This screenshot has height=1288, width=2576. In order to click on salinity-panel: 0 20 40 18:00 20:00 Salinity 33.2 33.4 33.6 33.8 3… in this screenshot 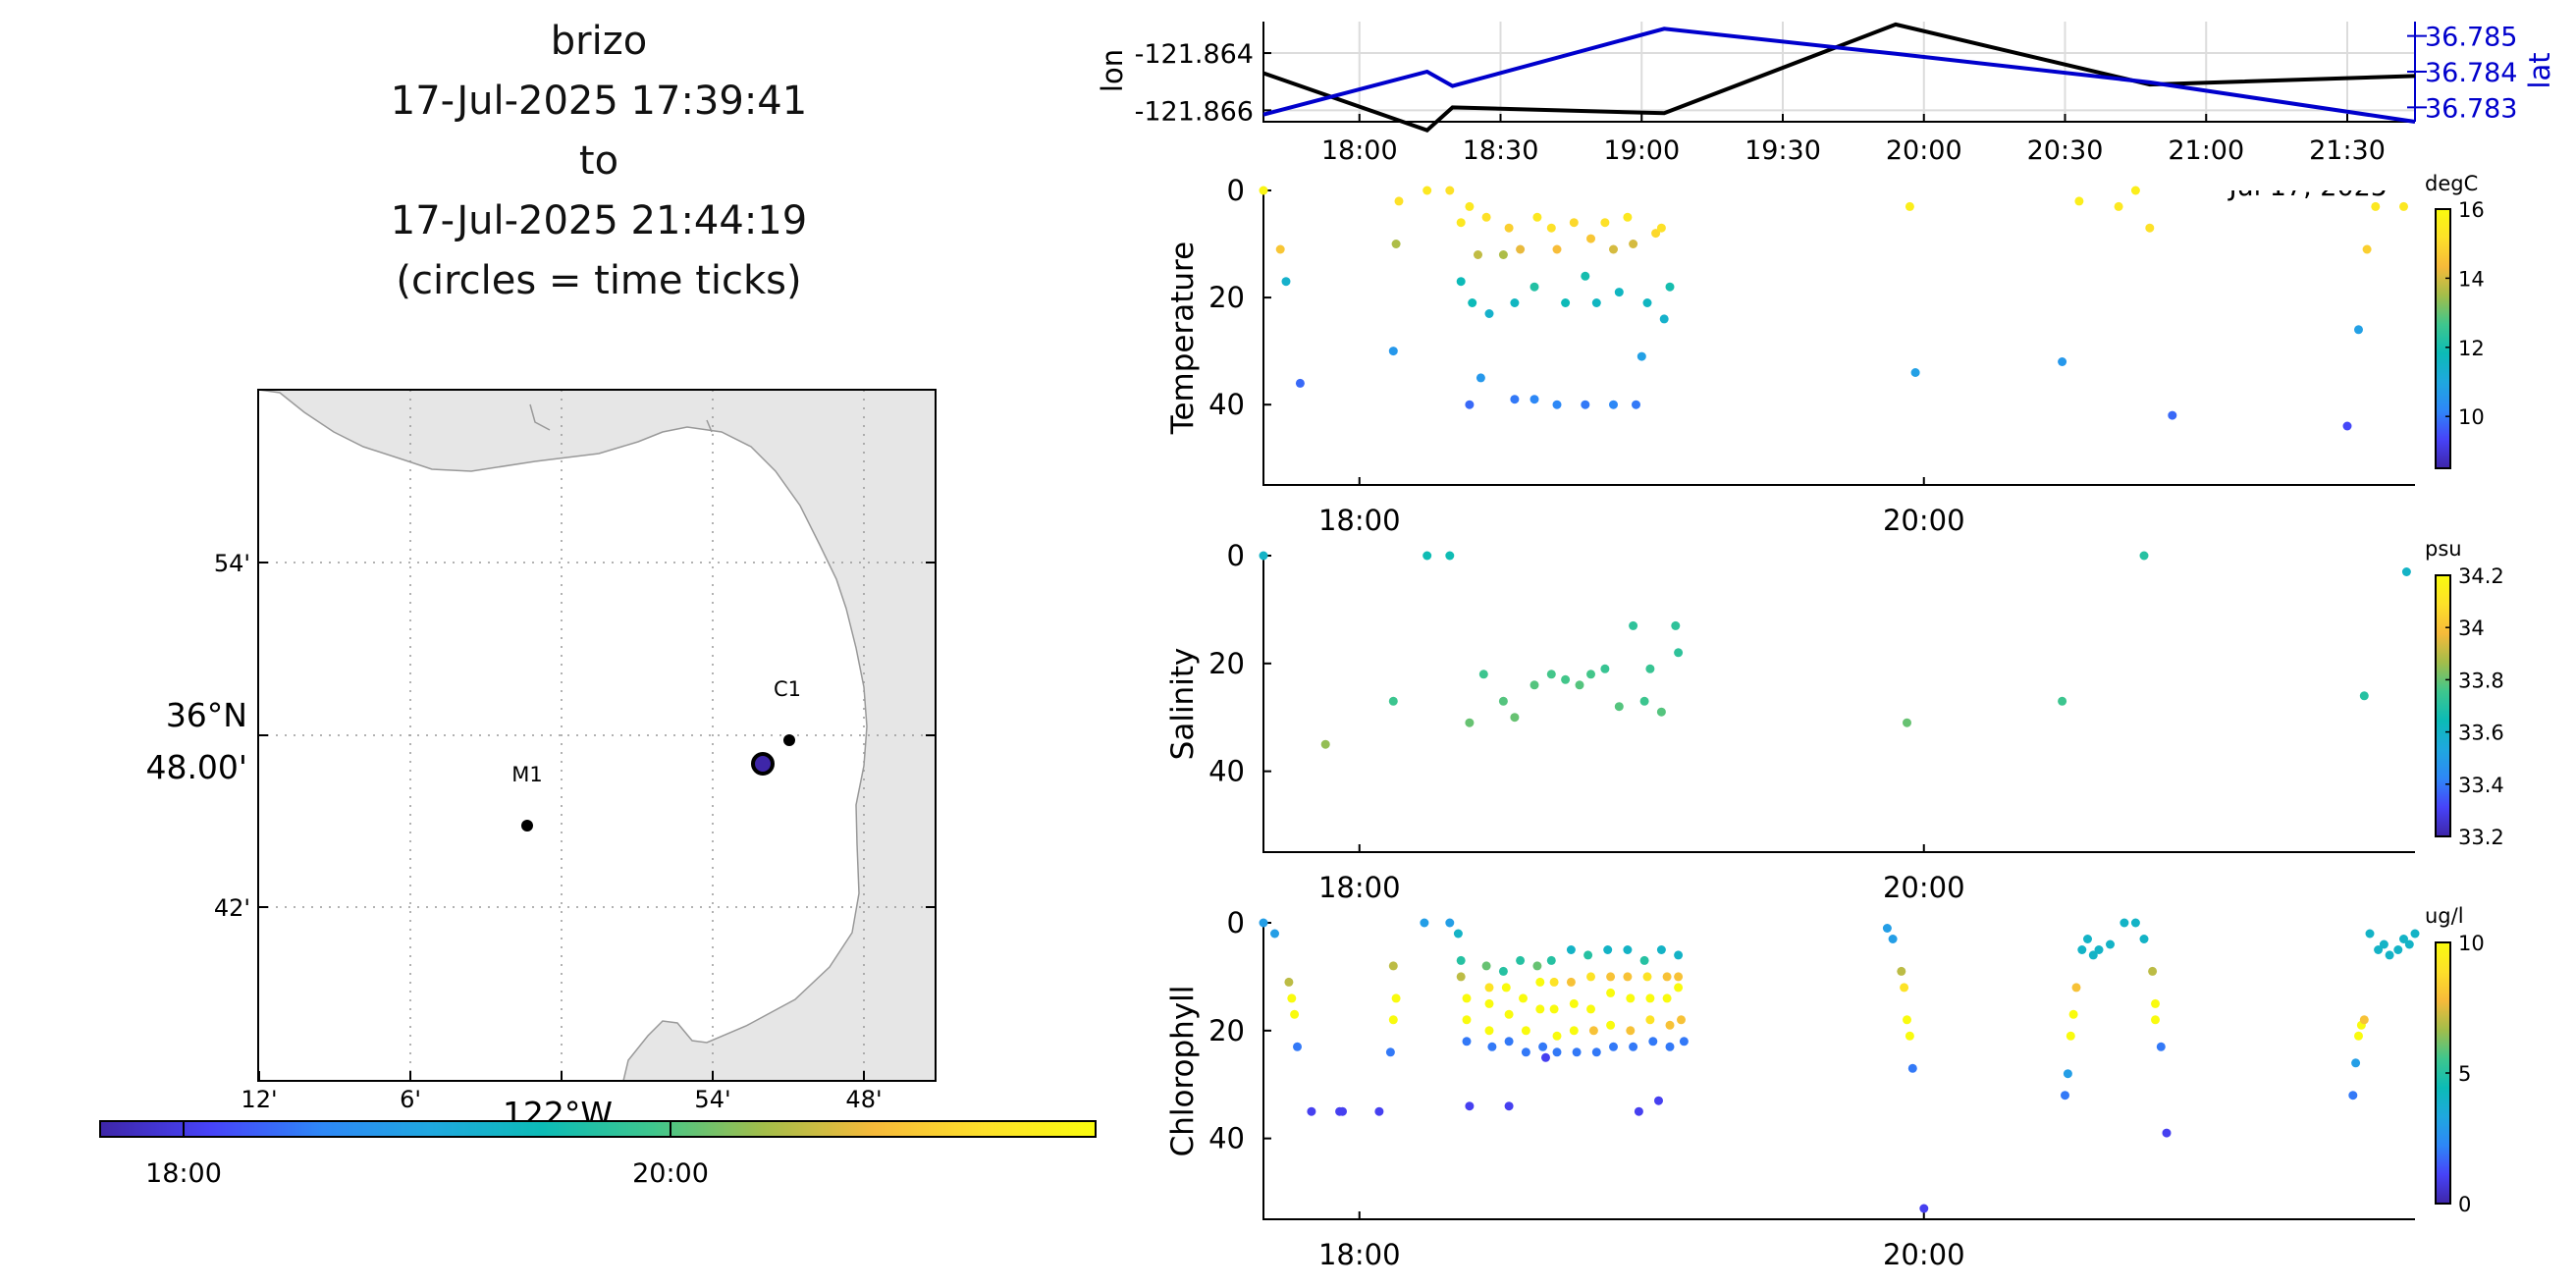, I will do `click(1834, 720)`.